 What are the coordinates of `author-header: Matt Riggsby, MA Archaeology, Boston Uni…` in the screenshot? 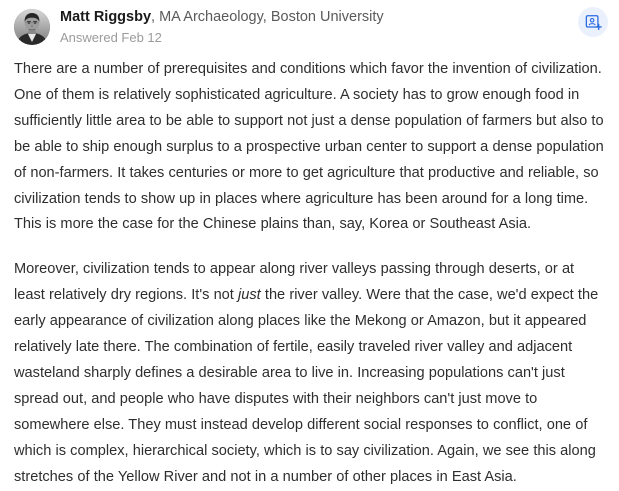 It's located at (309, 24).